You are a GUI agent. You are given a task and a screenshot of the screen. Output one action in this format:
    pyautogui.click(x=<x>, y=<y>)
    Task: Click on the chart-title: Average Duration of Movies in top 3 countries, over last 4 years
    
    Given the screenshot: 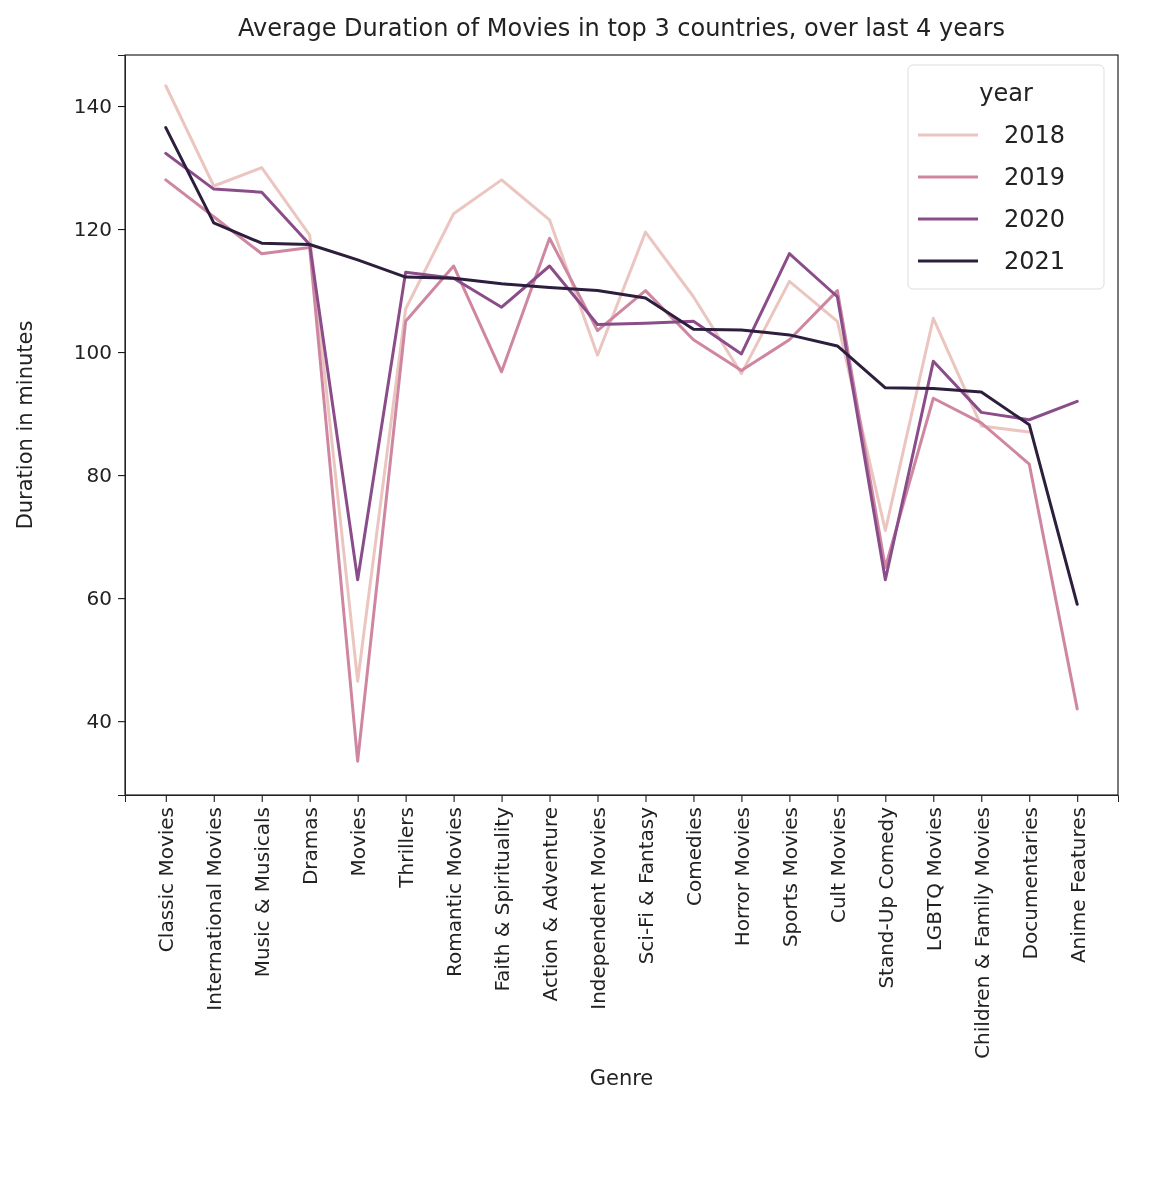 What is the action you would take?
    pyautogui.click(x=621, y=28)
    